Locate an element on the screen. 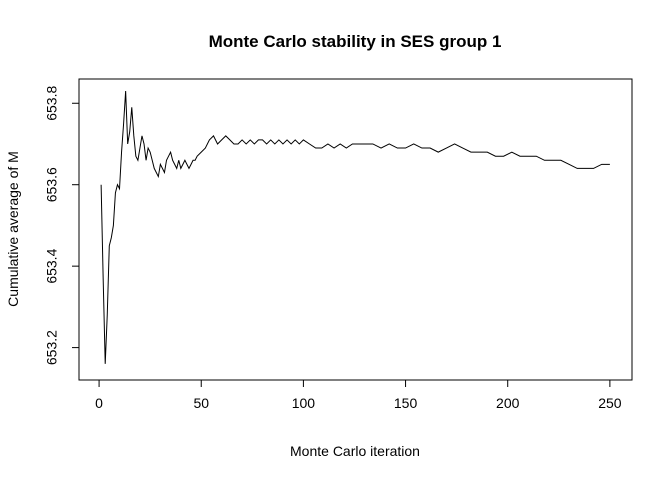 The height and width of the screenshot is (480, 672). x-tick-label: 200 is located at coordinates (508, 403).